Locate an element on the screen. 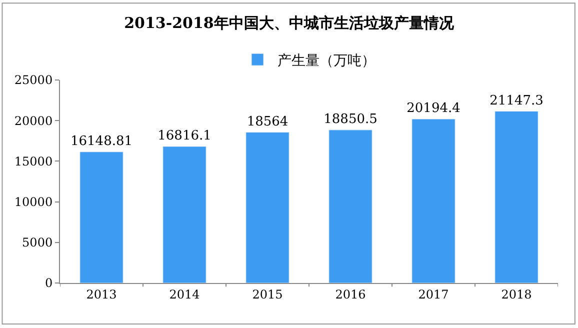 The image size is (578, 328). x-tick-label: 2015 is located at coordinates (267, 294).